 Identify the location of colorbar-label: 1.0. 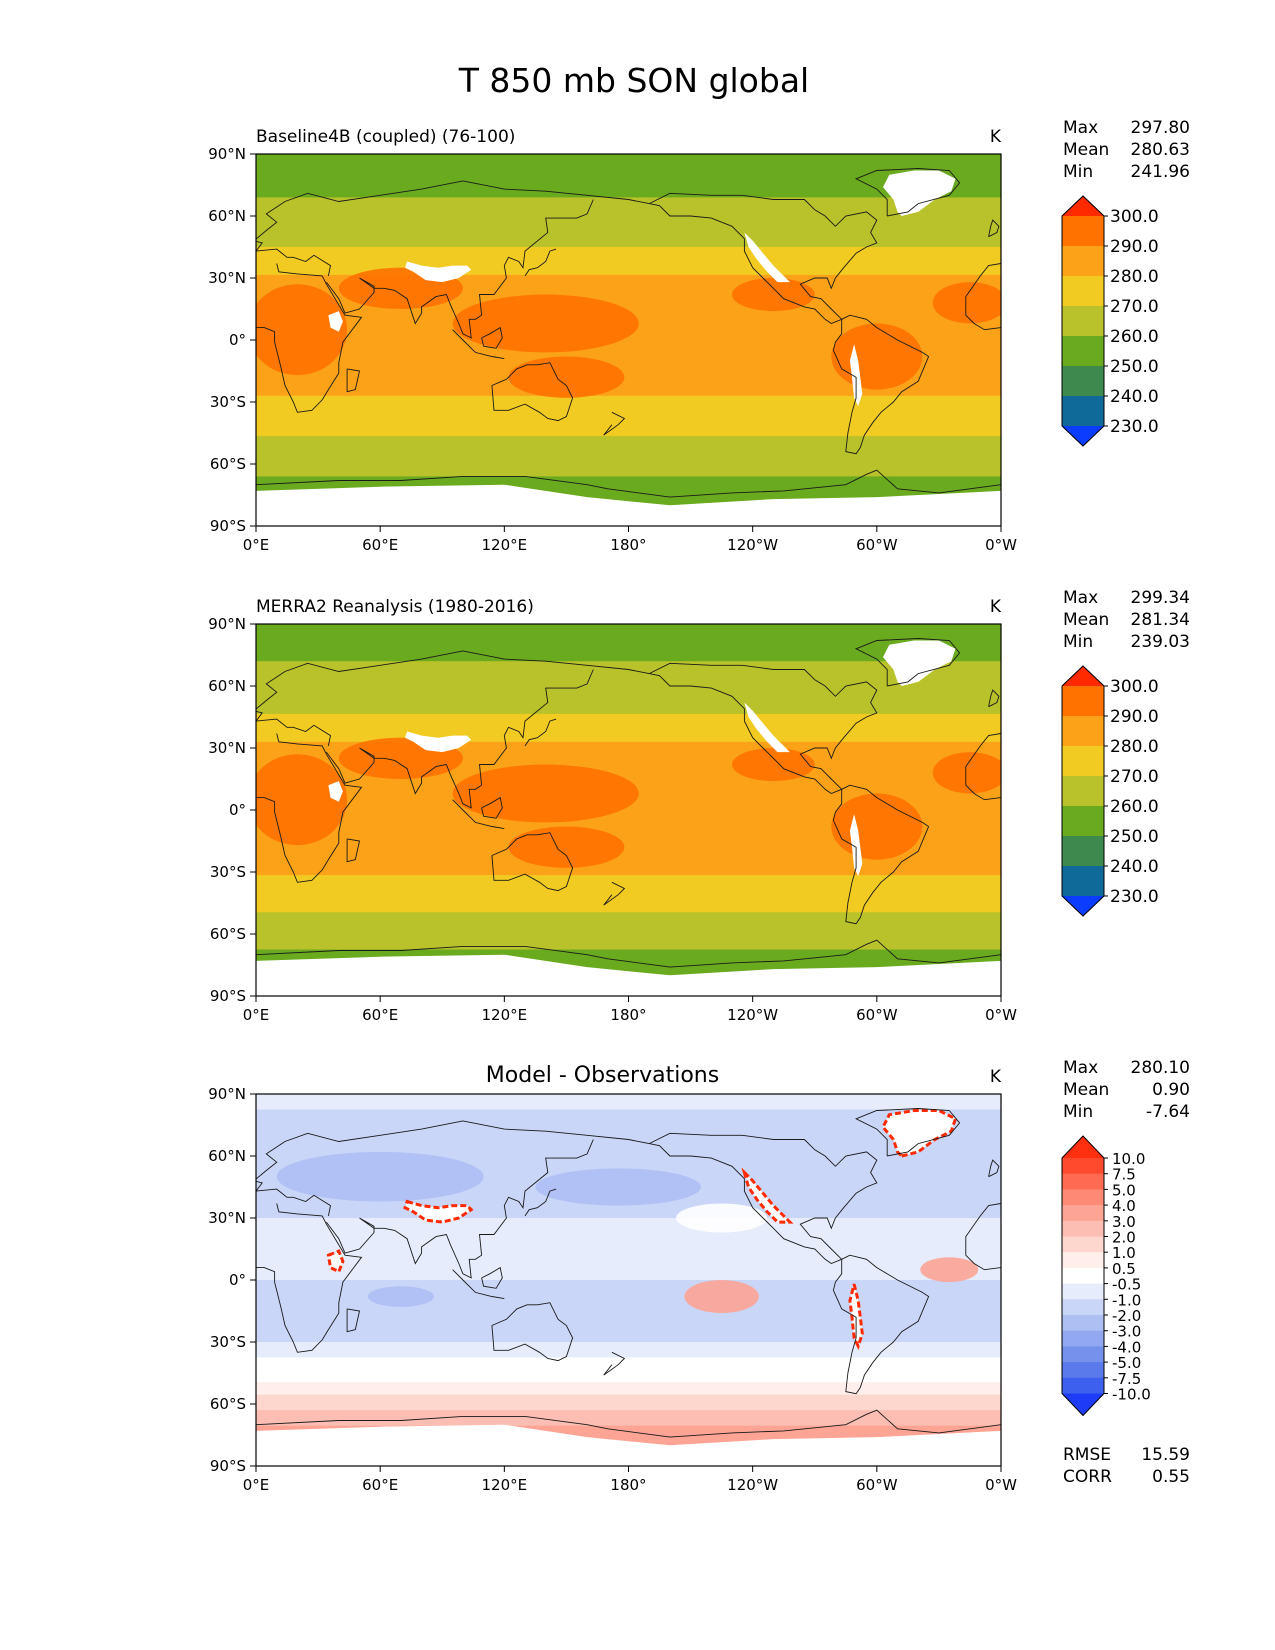
(1124, 1253).